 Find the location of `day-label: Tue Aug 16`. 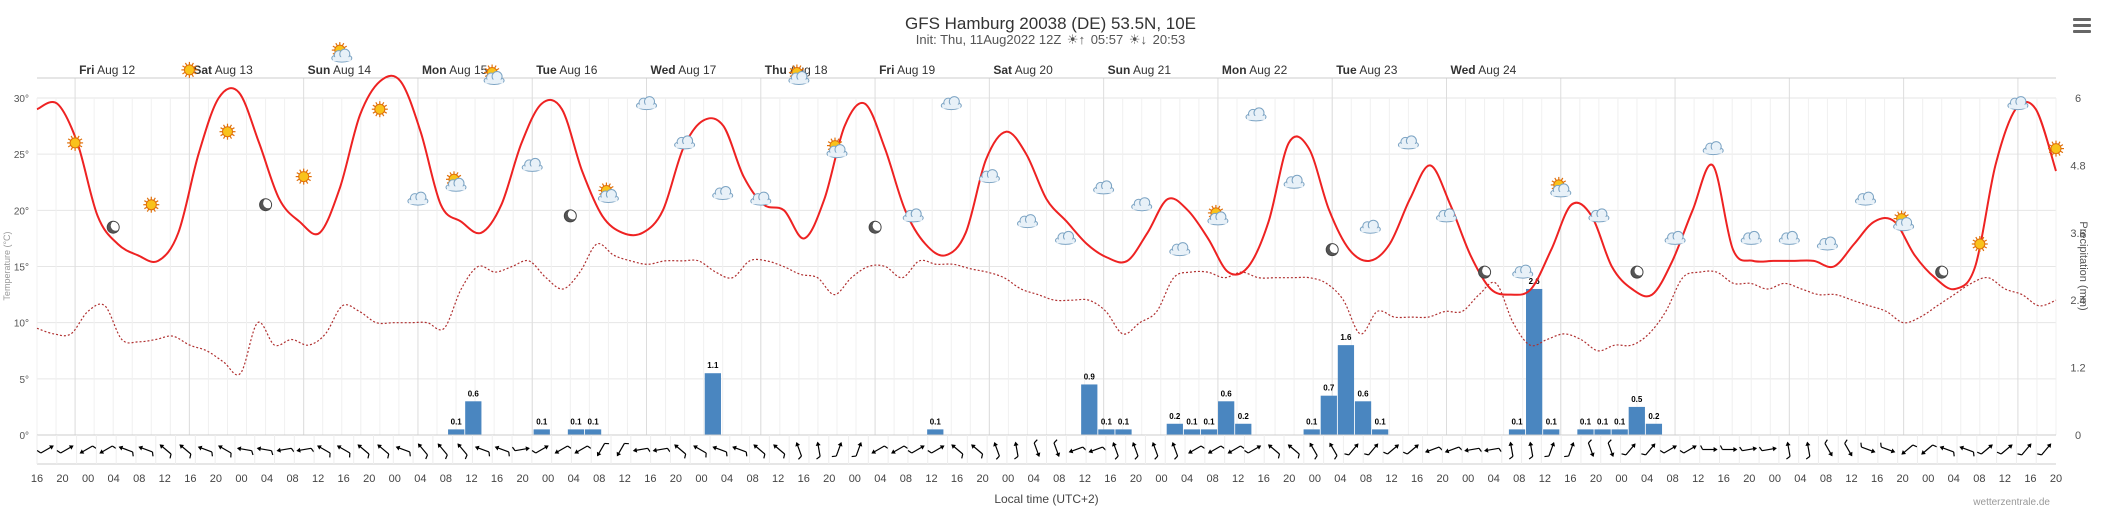

day-label: Tue Aug 16 is located at coordinates (566, 70).